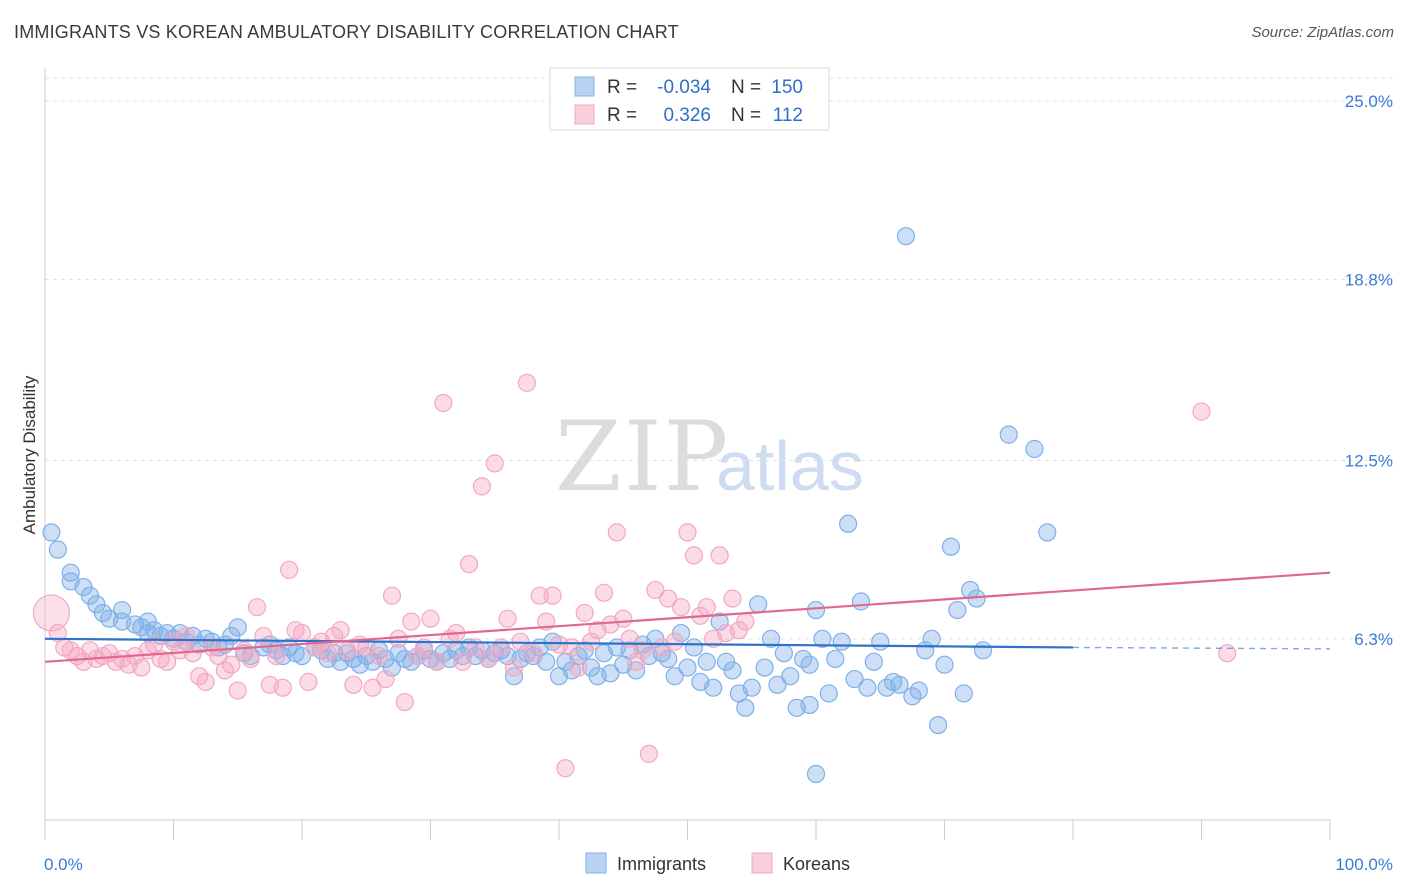 The width and height of the screenshot is (1406, 892). What do you see at coordinates (661, 864) in the screenshot?
I see `immigrants-legend-label: Immigrants` at bounding box center [661, 864].